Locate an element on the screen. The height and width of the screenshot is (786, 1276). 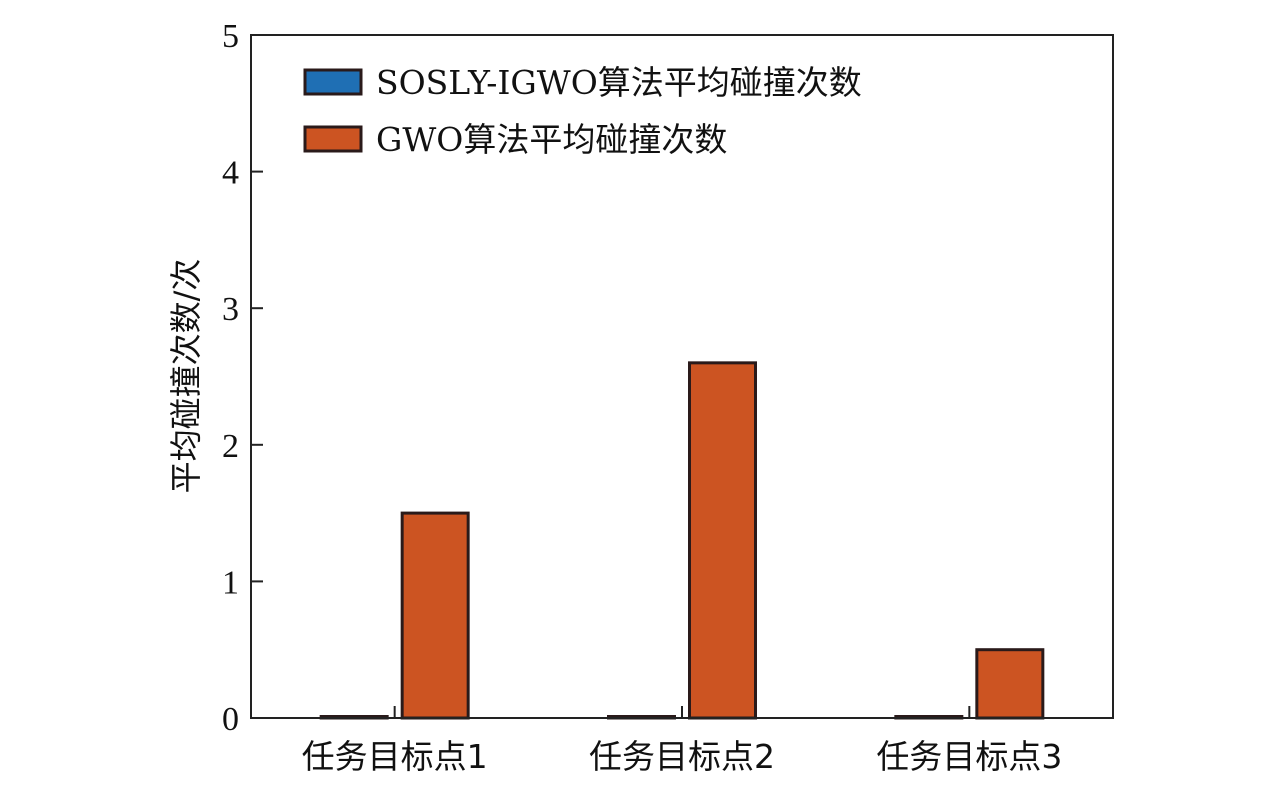
legend: SOSLY-IGWO算法平均碰撞次数 GWO算法平均碰撞次数 is located at coordinates (582, 111).